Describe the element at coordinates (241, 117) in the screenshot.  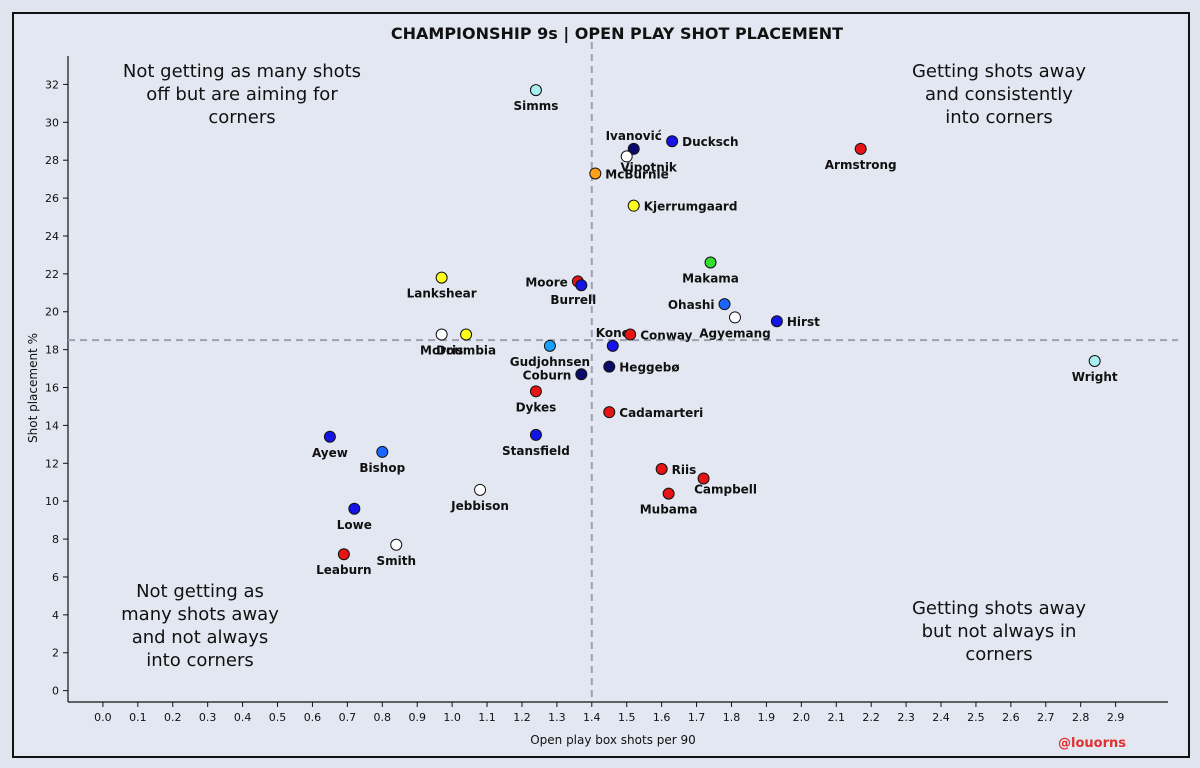
I see `quadrant-label-top-left: corners` at that location.